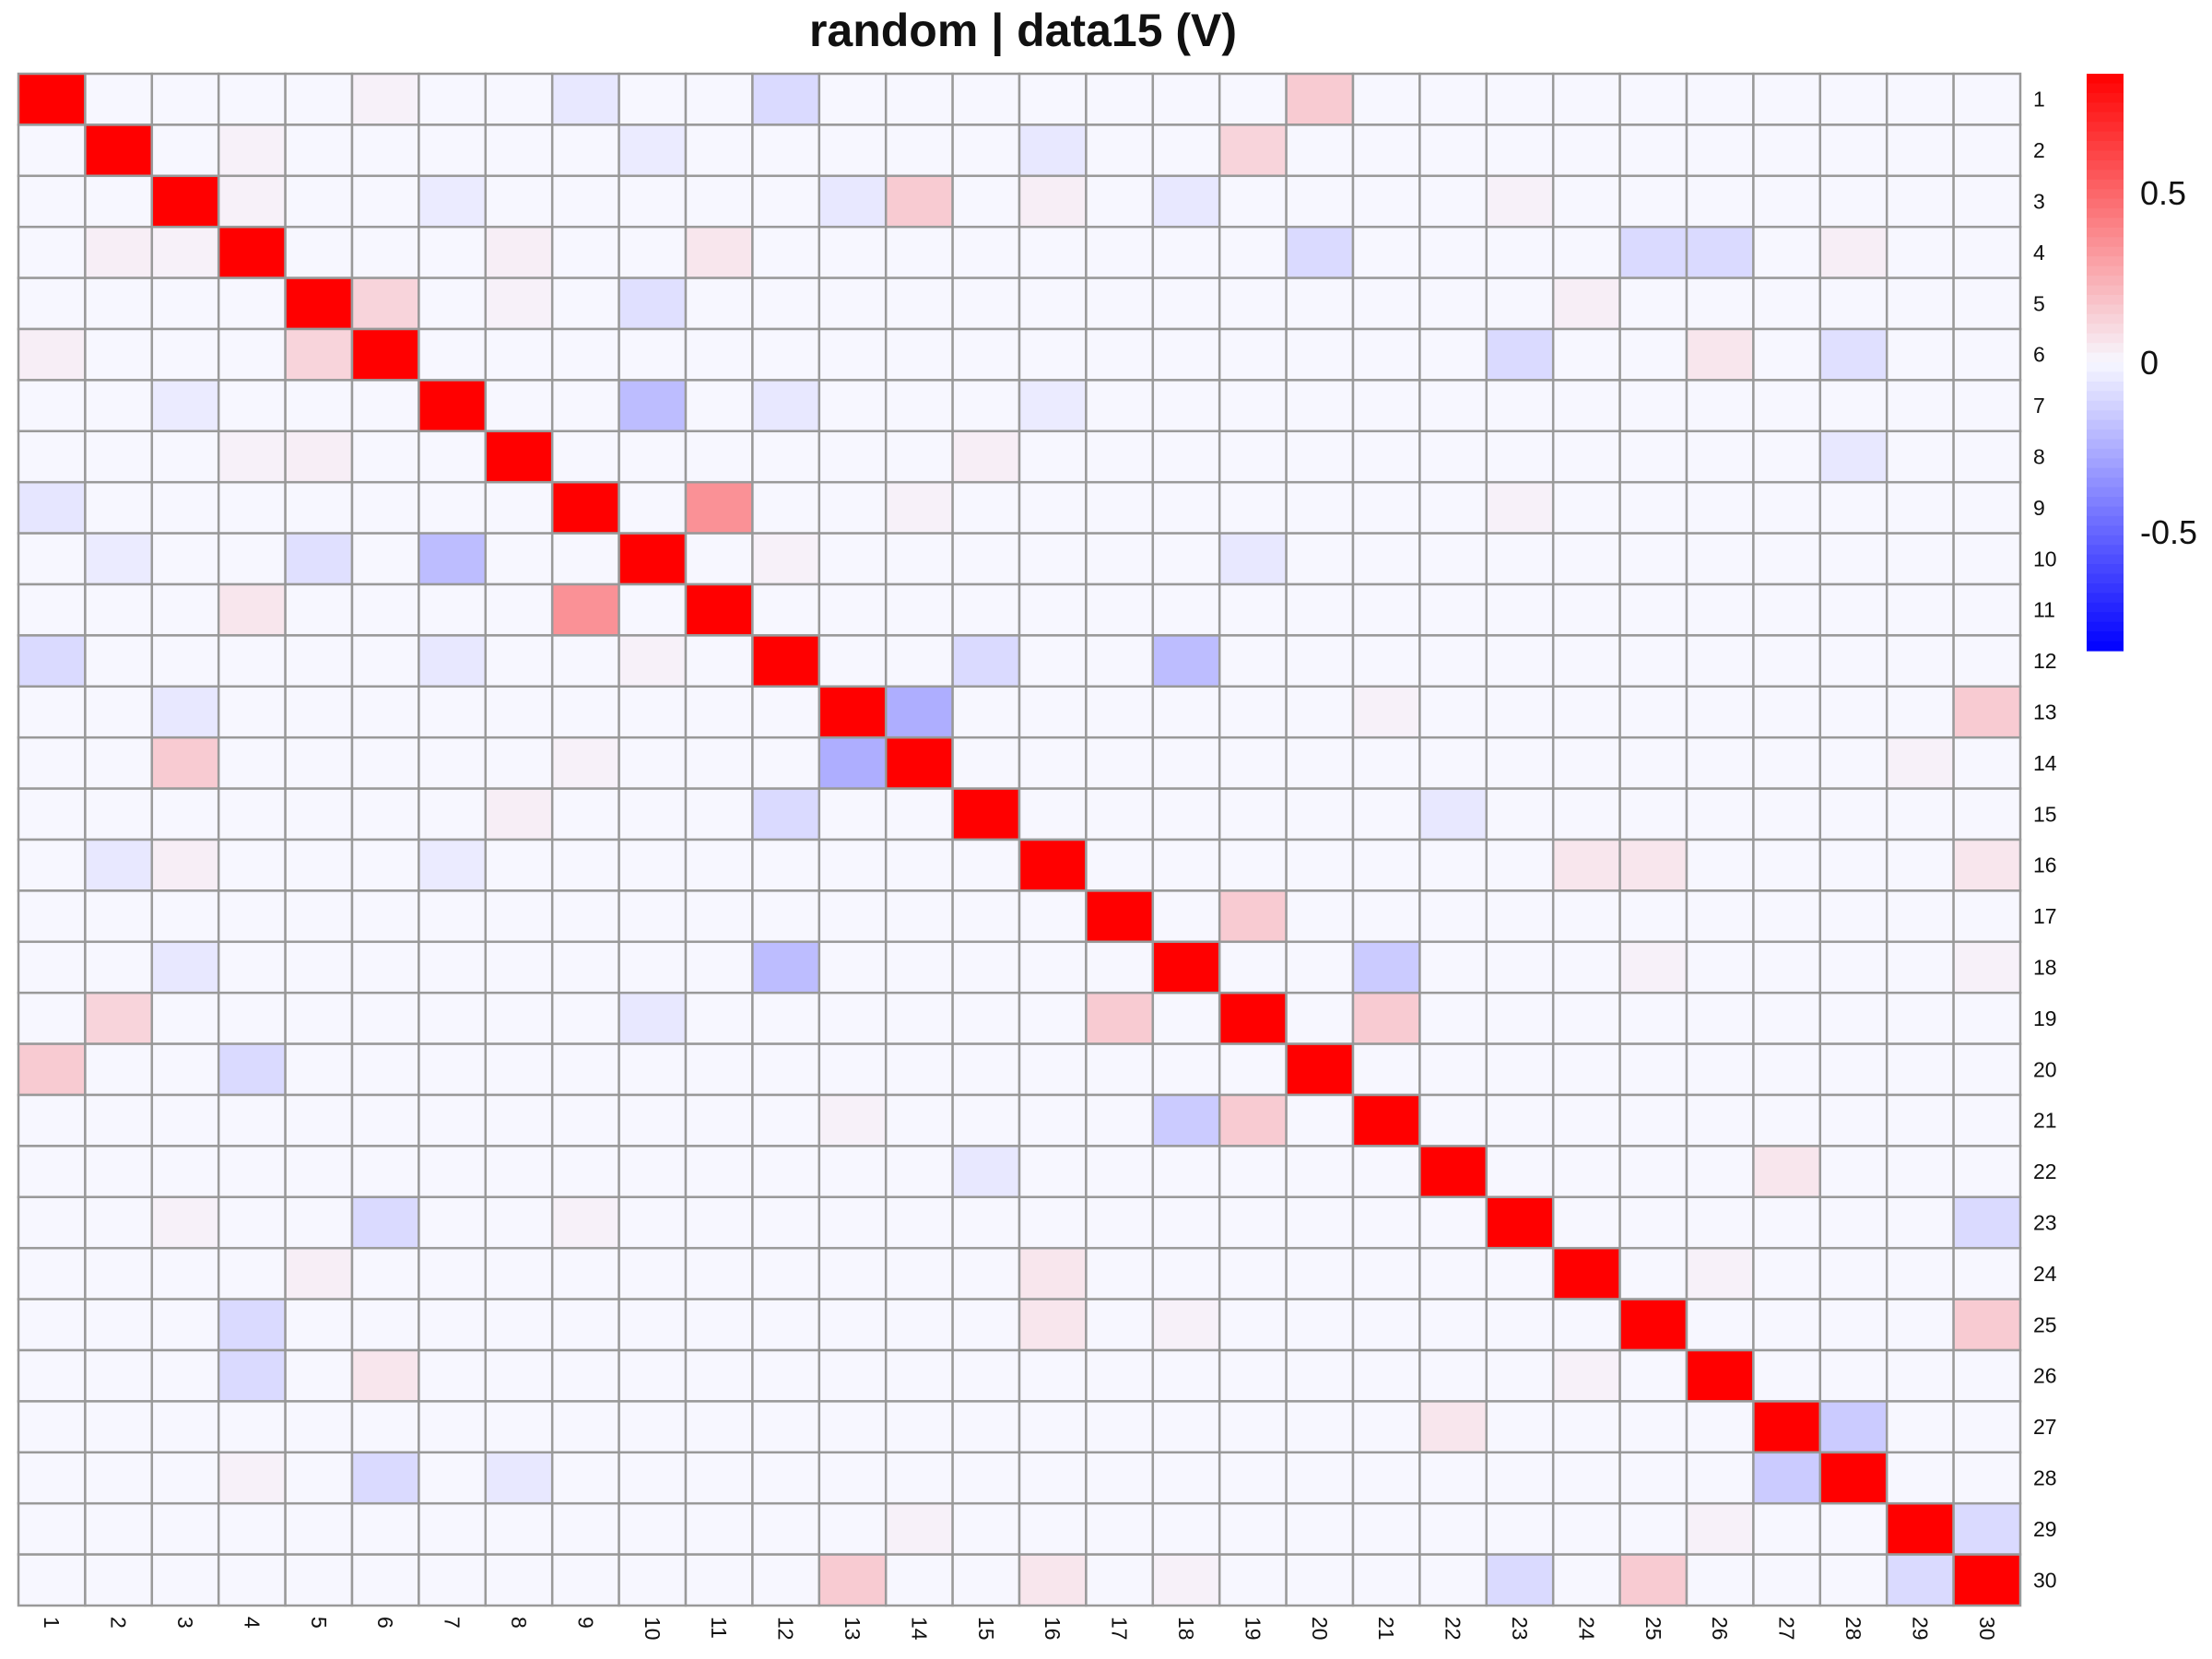  Describe the element at coordinates (1053, 303) in the screenshot. I see `heatmap-cell-r5-c16` at that location.